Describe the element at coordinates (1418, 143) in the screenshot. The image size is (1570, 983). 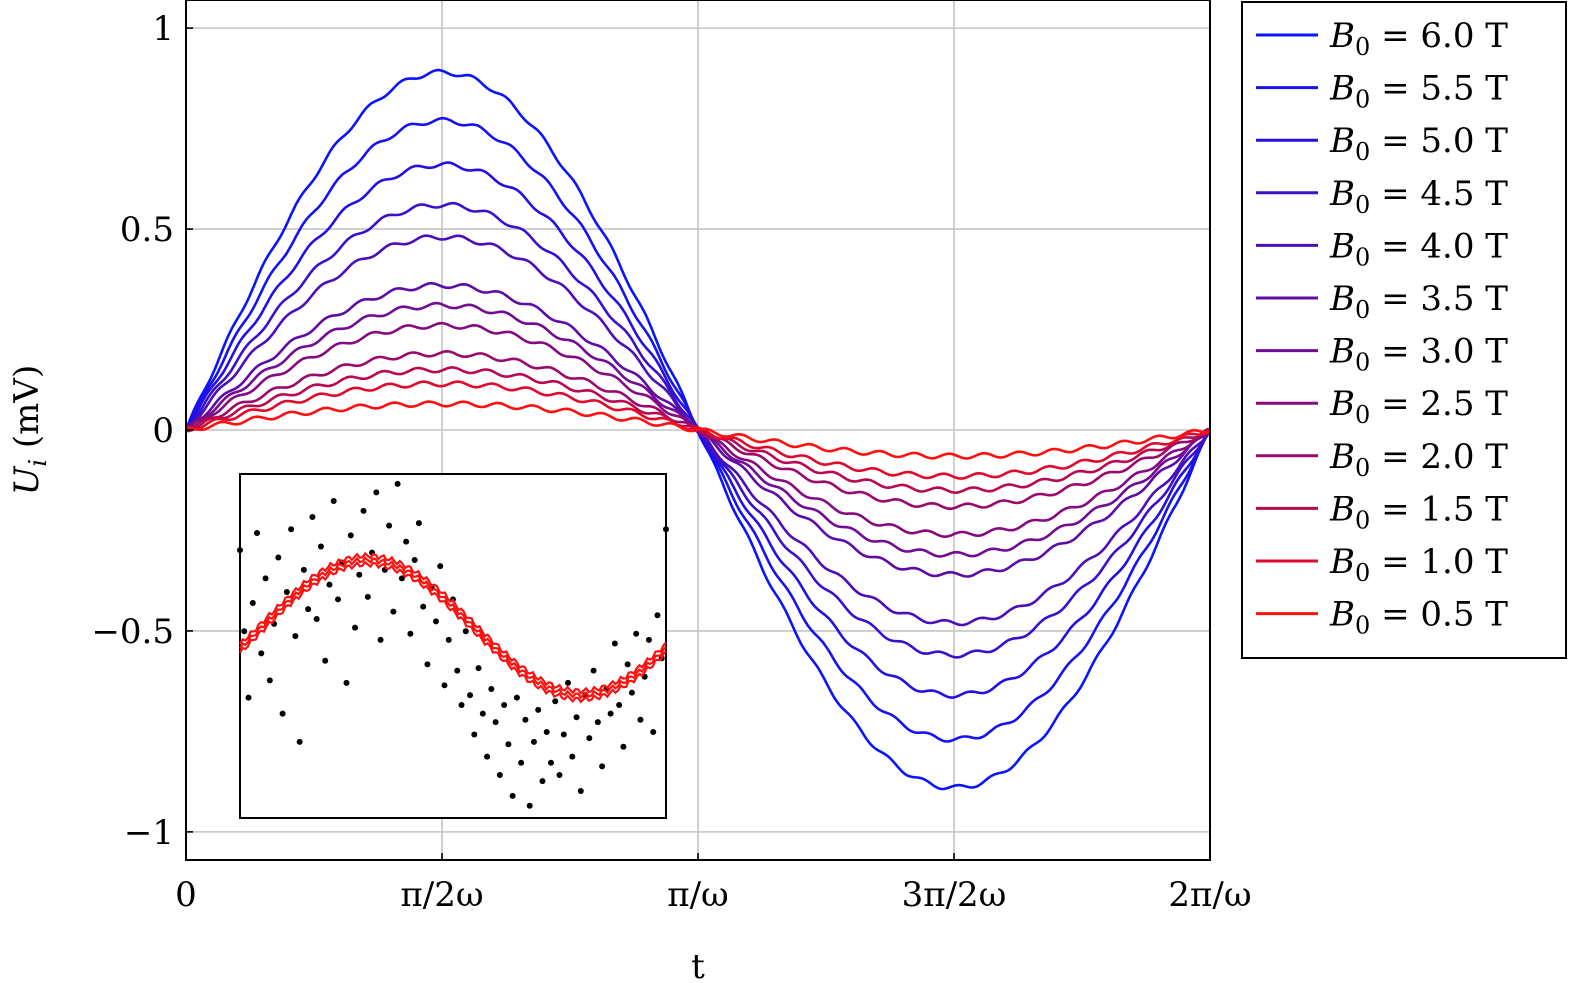
I see `legend-label-2: B0 = 5.0 T` at that location.